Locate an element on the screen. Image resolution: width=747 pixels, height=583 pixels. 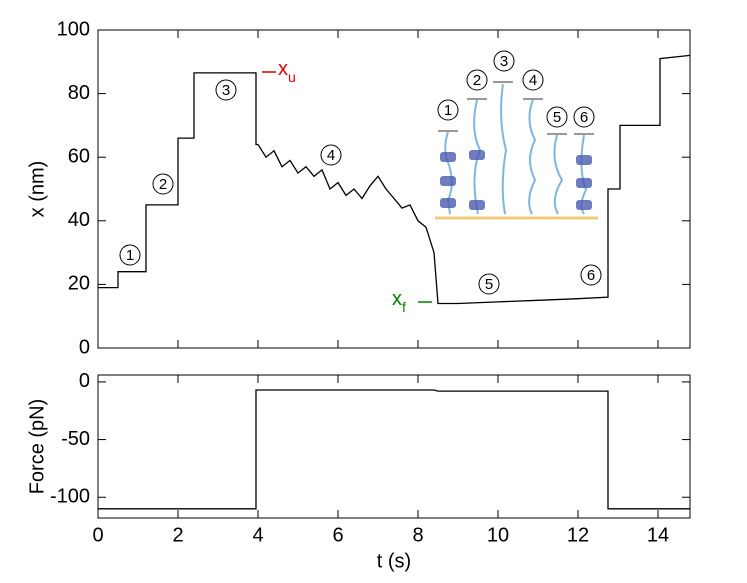
inset-label: 2 is located at coordinates (477, 80).